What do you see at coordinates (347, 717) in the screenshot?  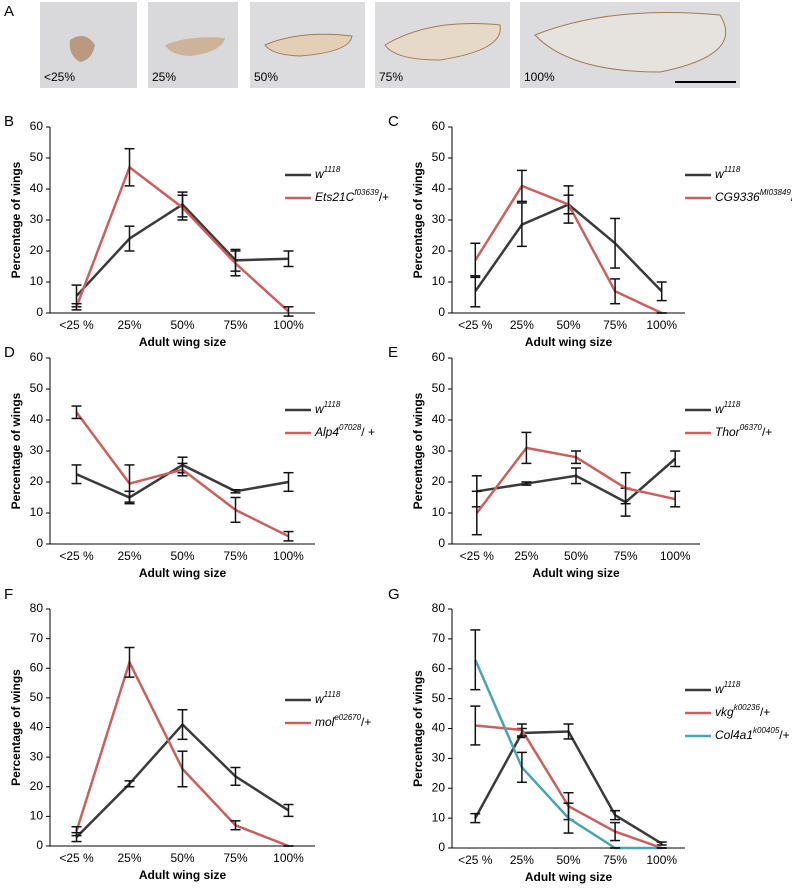 I see `legend-superscript: e02670` at bounding box center [347, 717].